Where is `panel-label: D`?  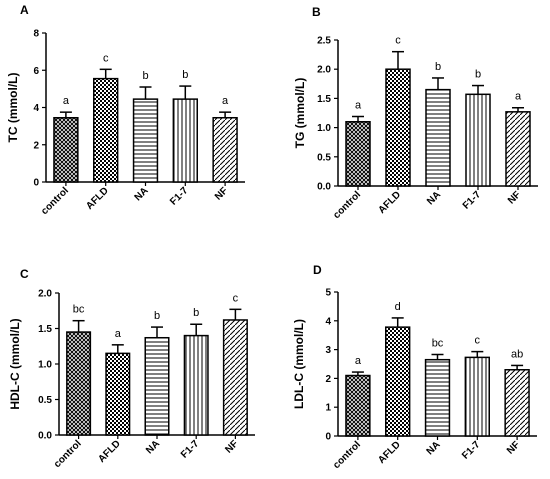
panel-label: D is located at coordinates (317, 270).